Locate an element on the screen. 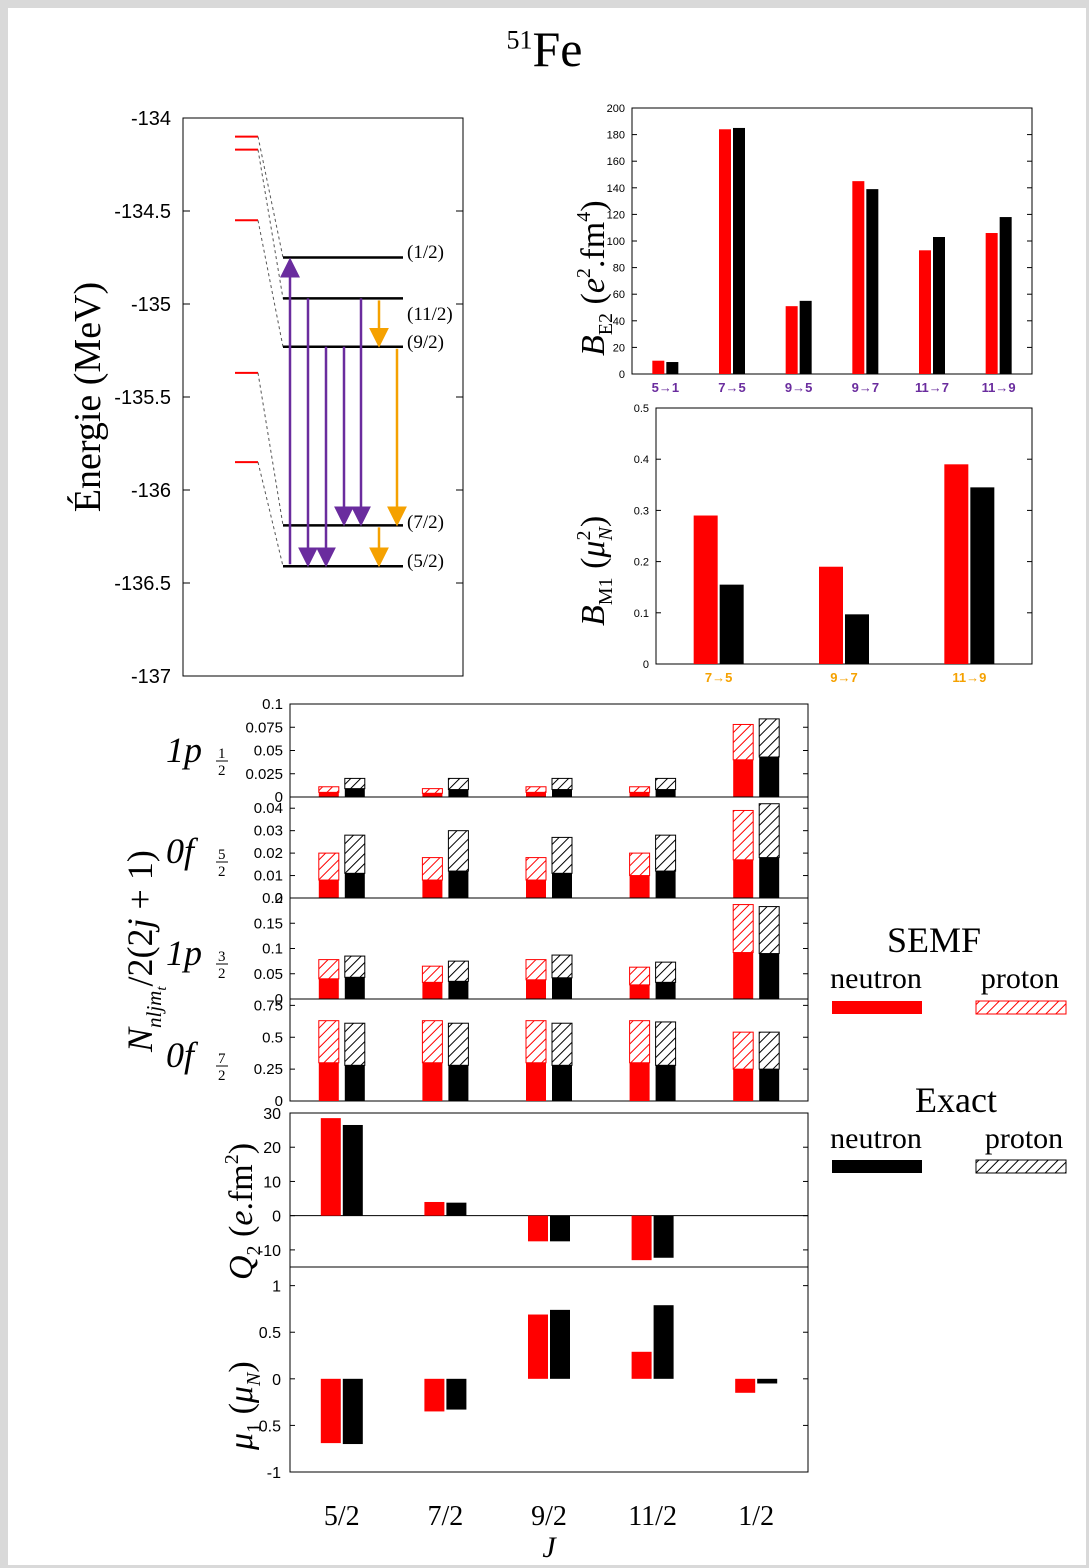 This screenshot has height=1568, width=1089. bm1-chart: 0 0.1 0.2 0.3 0.4 0.5 7→5 9→7 11→9 BM1 (μ2N) is located at coordinates (803, 544).